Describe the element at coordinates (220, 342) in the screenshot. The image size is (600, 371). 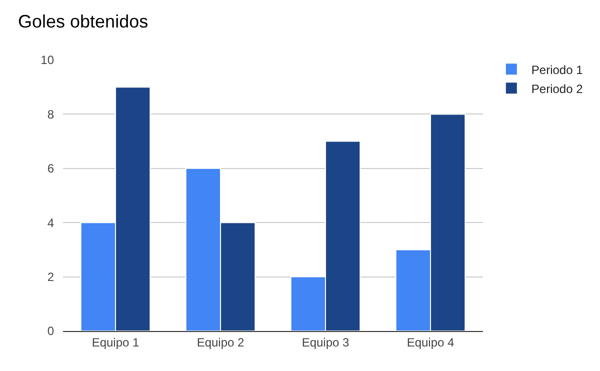
I see `x-tick-label: Equipo 2` at that location.